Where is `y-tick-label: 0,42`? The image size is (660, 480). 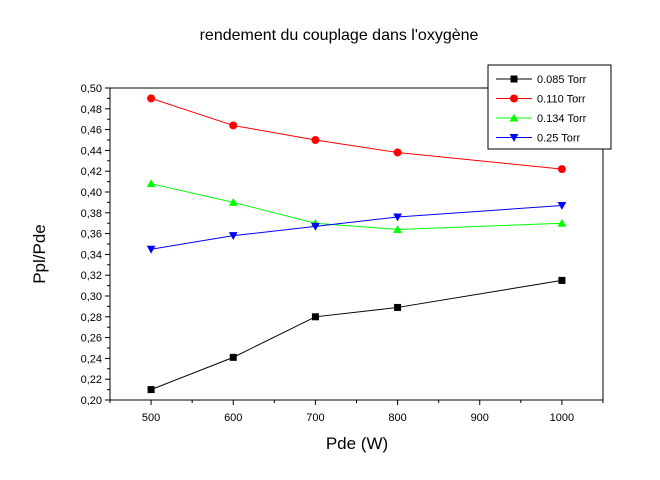
y-tick-label: 0,42 is located at coordinates (91, 172).